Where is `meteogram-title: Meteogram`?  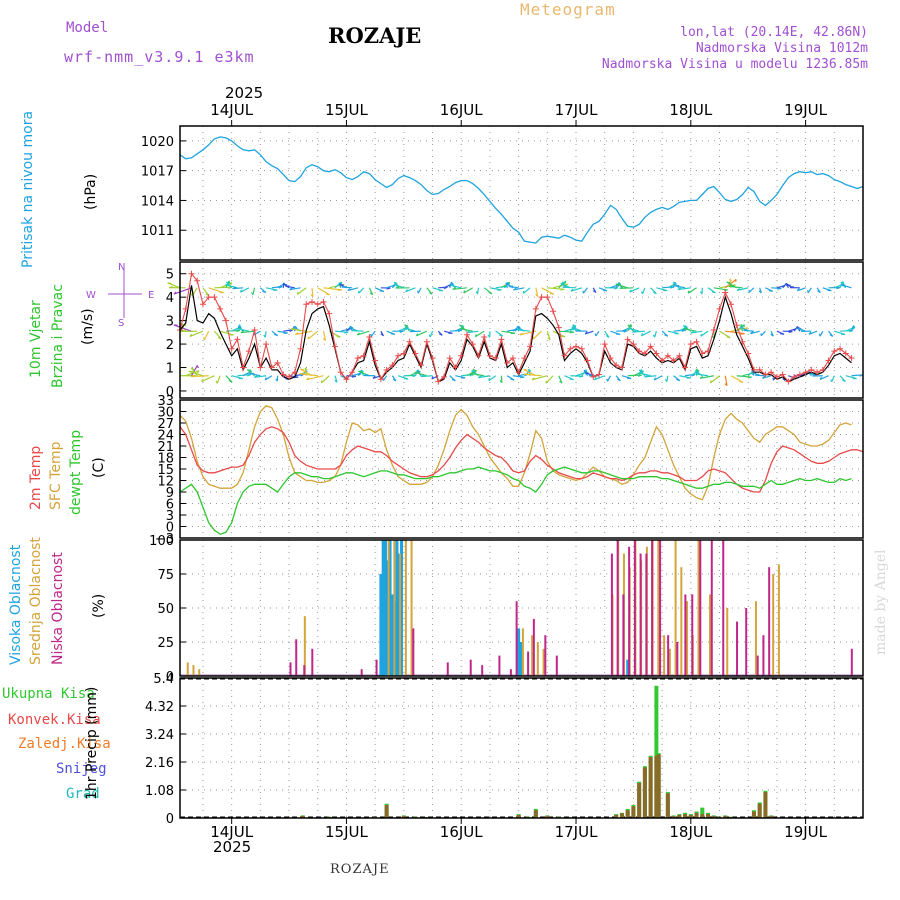
meteogram-title: Meteogram is located at coordinates (568, 9).